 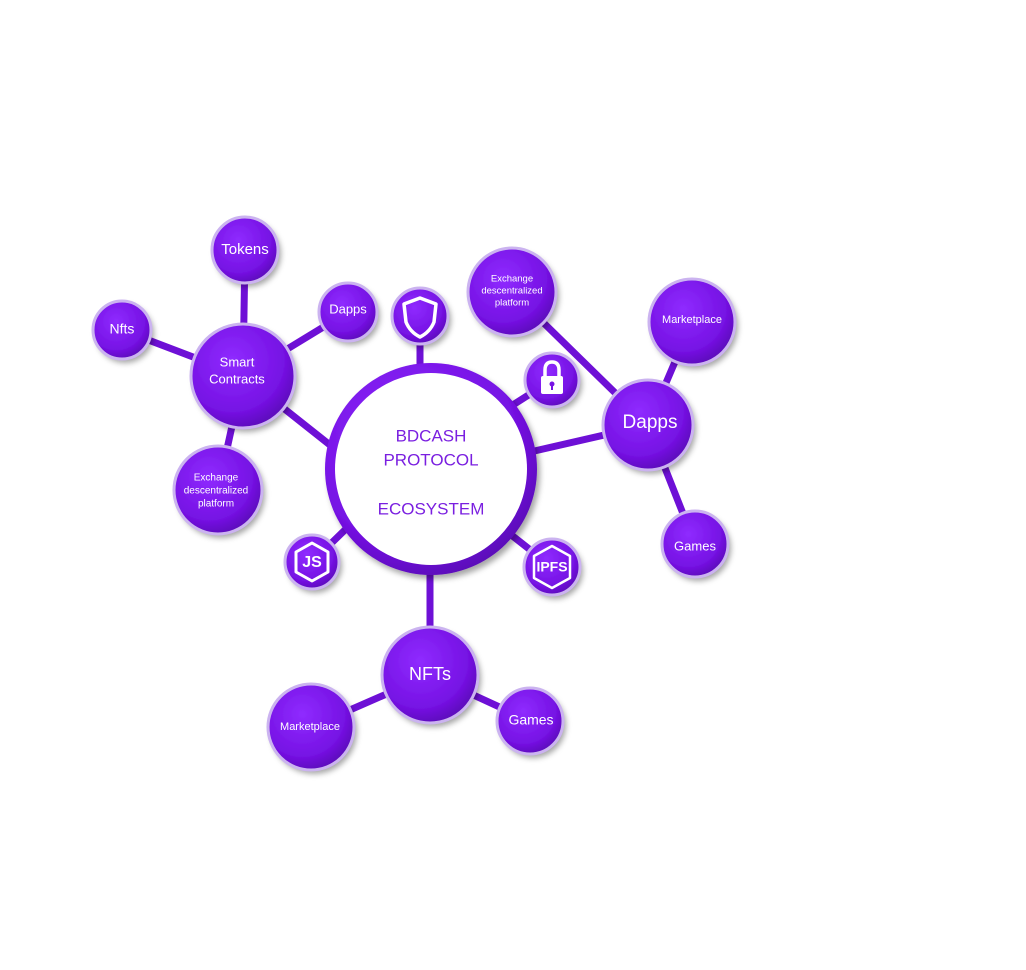 I want to click on smart-contracts-label-line2: Contracts, so click(x=237, y=378).